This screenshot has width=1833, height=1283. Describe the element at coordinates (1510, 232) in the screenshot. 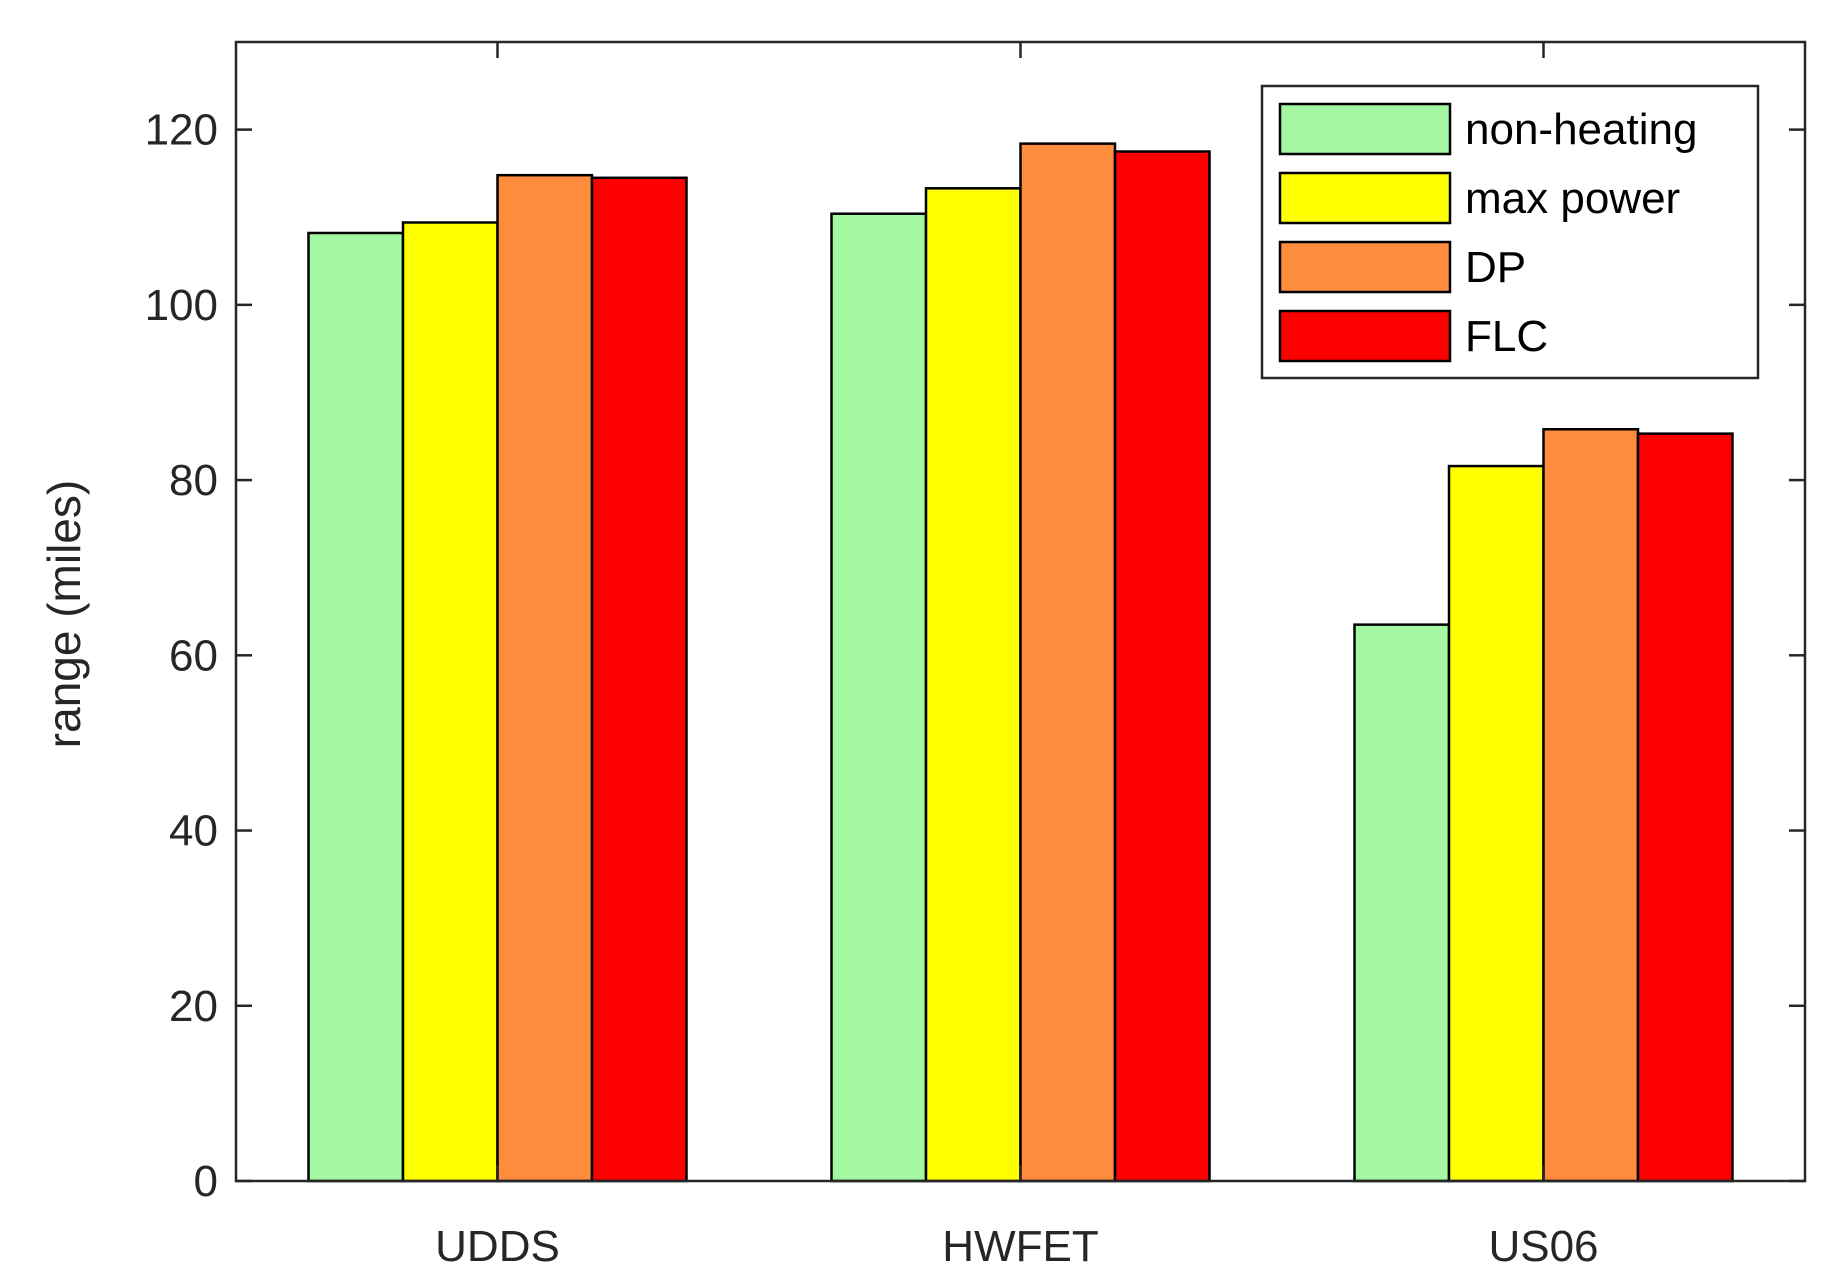

I see `legend: non-heating max power DP FLC` at that location.